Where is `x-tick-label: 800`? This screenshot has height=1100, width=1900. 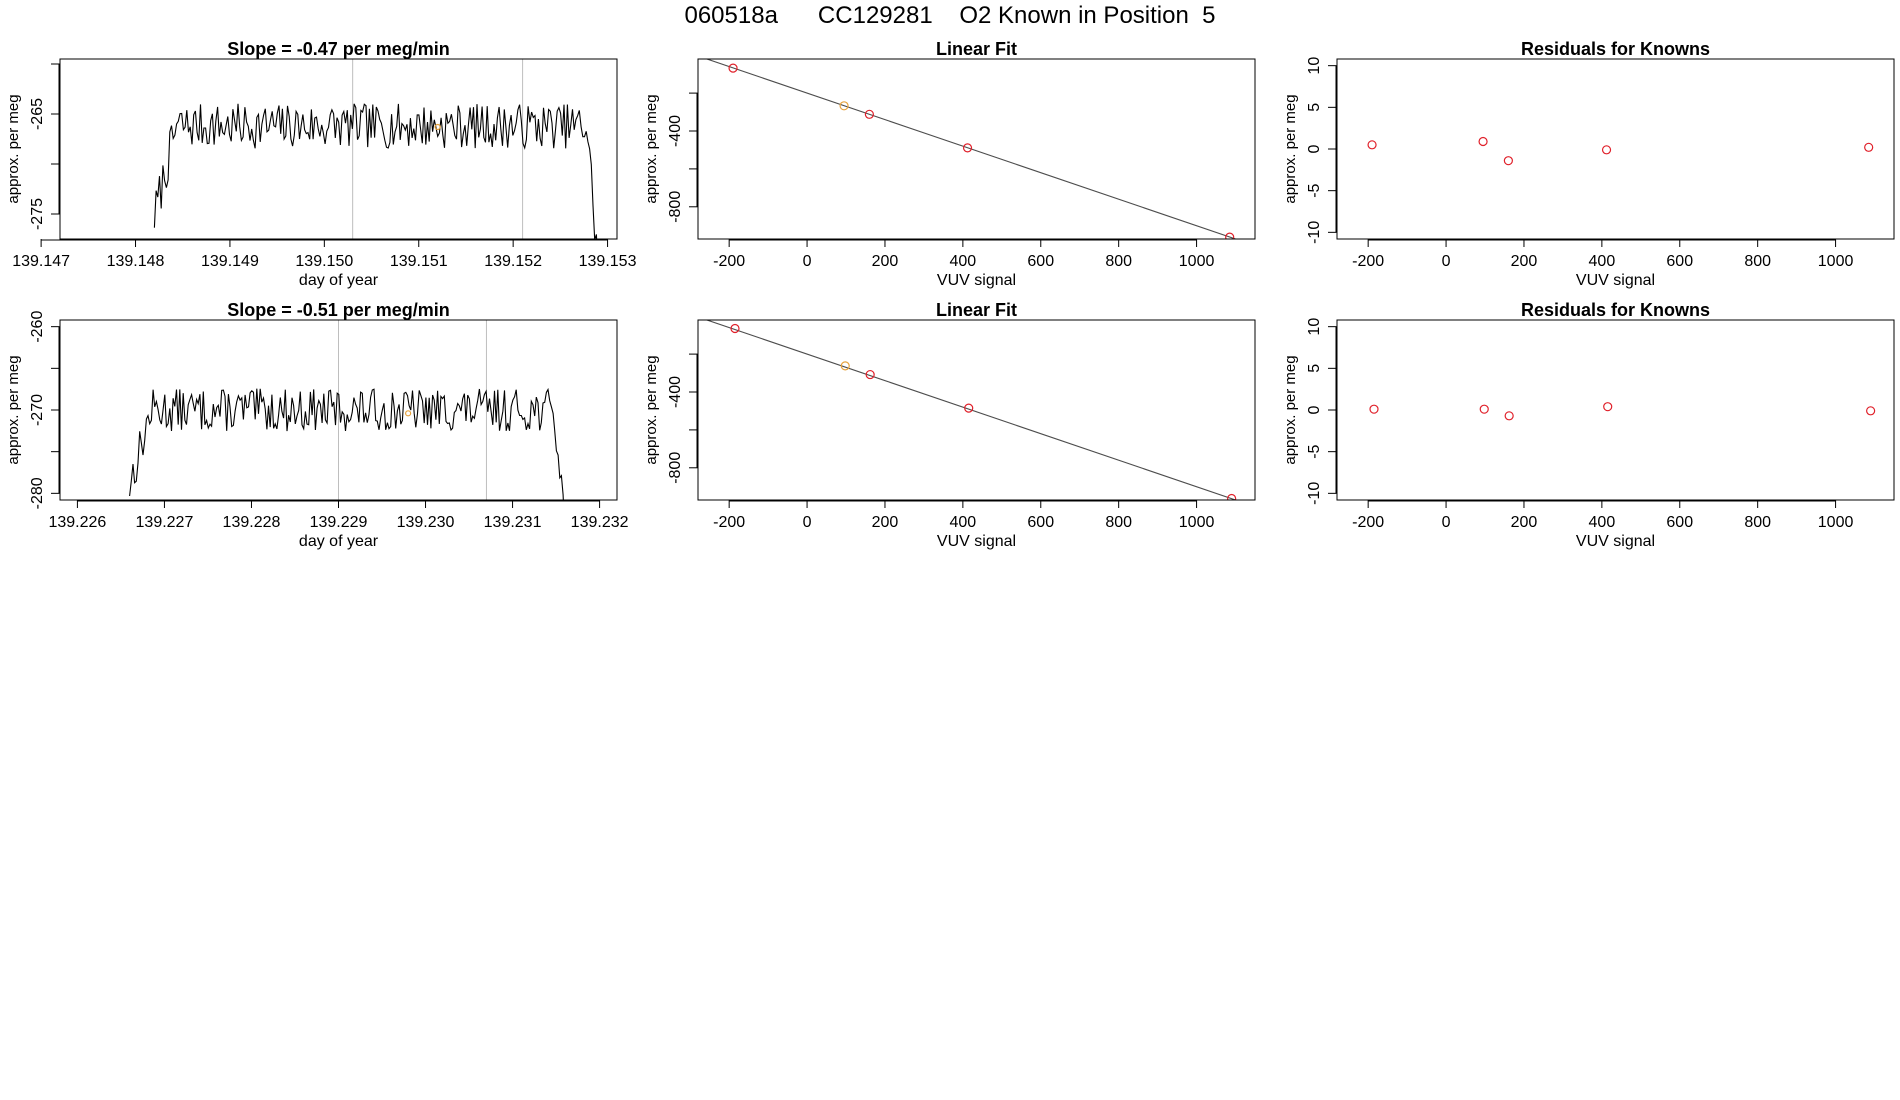 x-tick-label: 800 is located at coordinates (1757, 522).